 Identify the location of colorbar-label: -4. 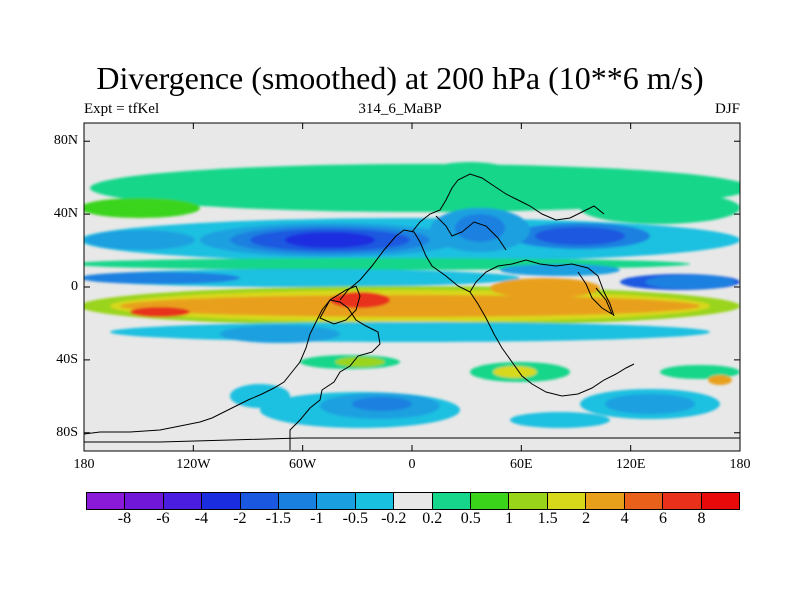
(201, 518).